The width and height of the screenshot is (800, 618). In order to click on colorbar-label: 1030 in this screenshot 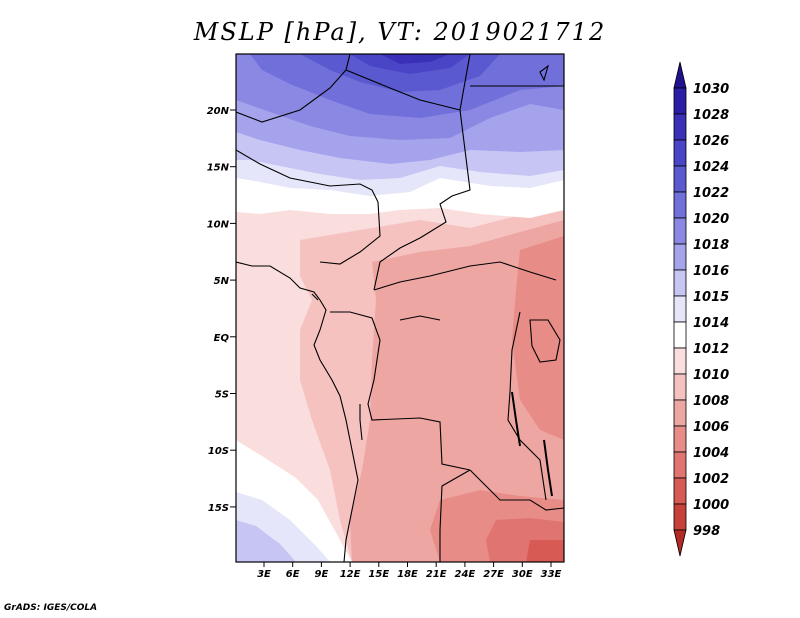, I will do `click(711, 89)`.